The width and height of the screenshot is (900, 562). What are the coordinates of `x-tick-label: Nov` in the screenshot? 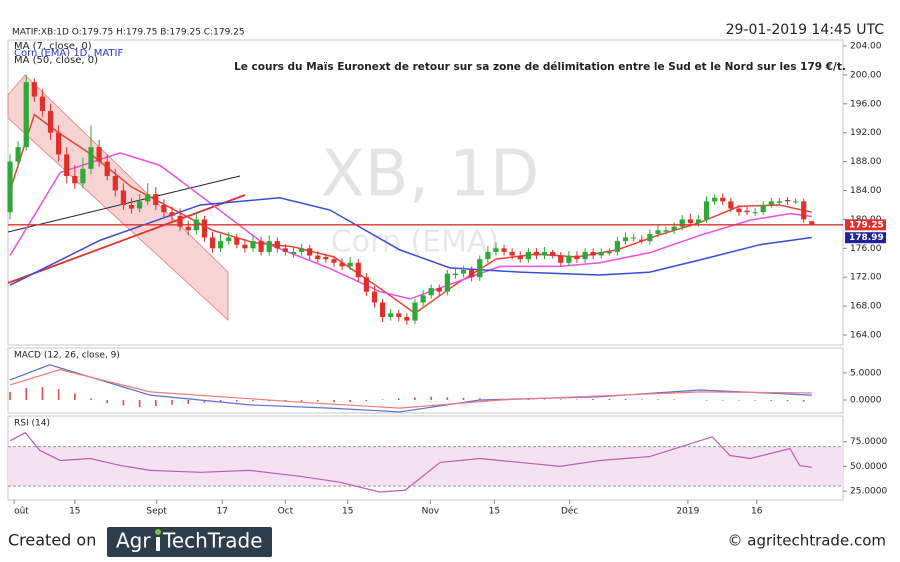 It's located at (431, 512).